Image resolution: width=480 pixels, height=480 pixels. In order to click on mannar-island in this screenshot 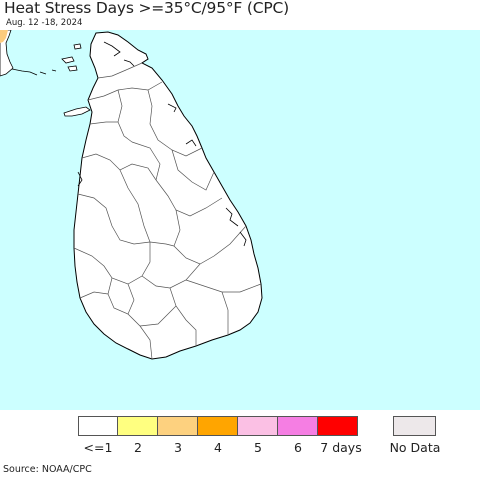, I will do `click(77, 111)`.